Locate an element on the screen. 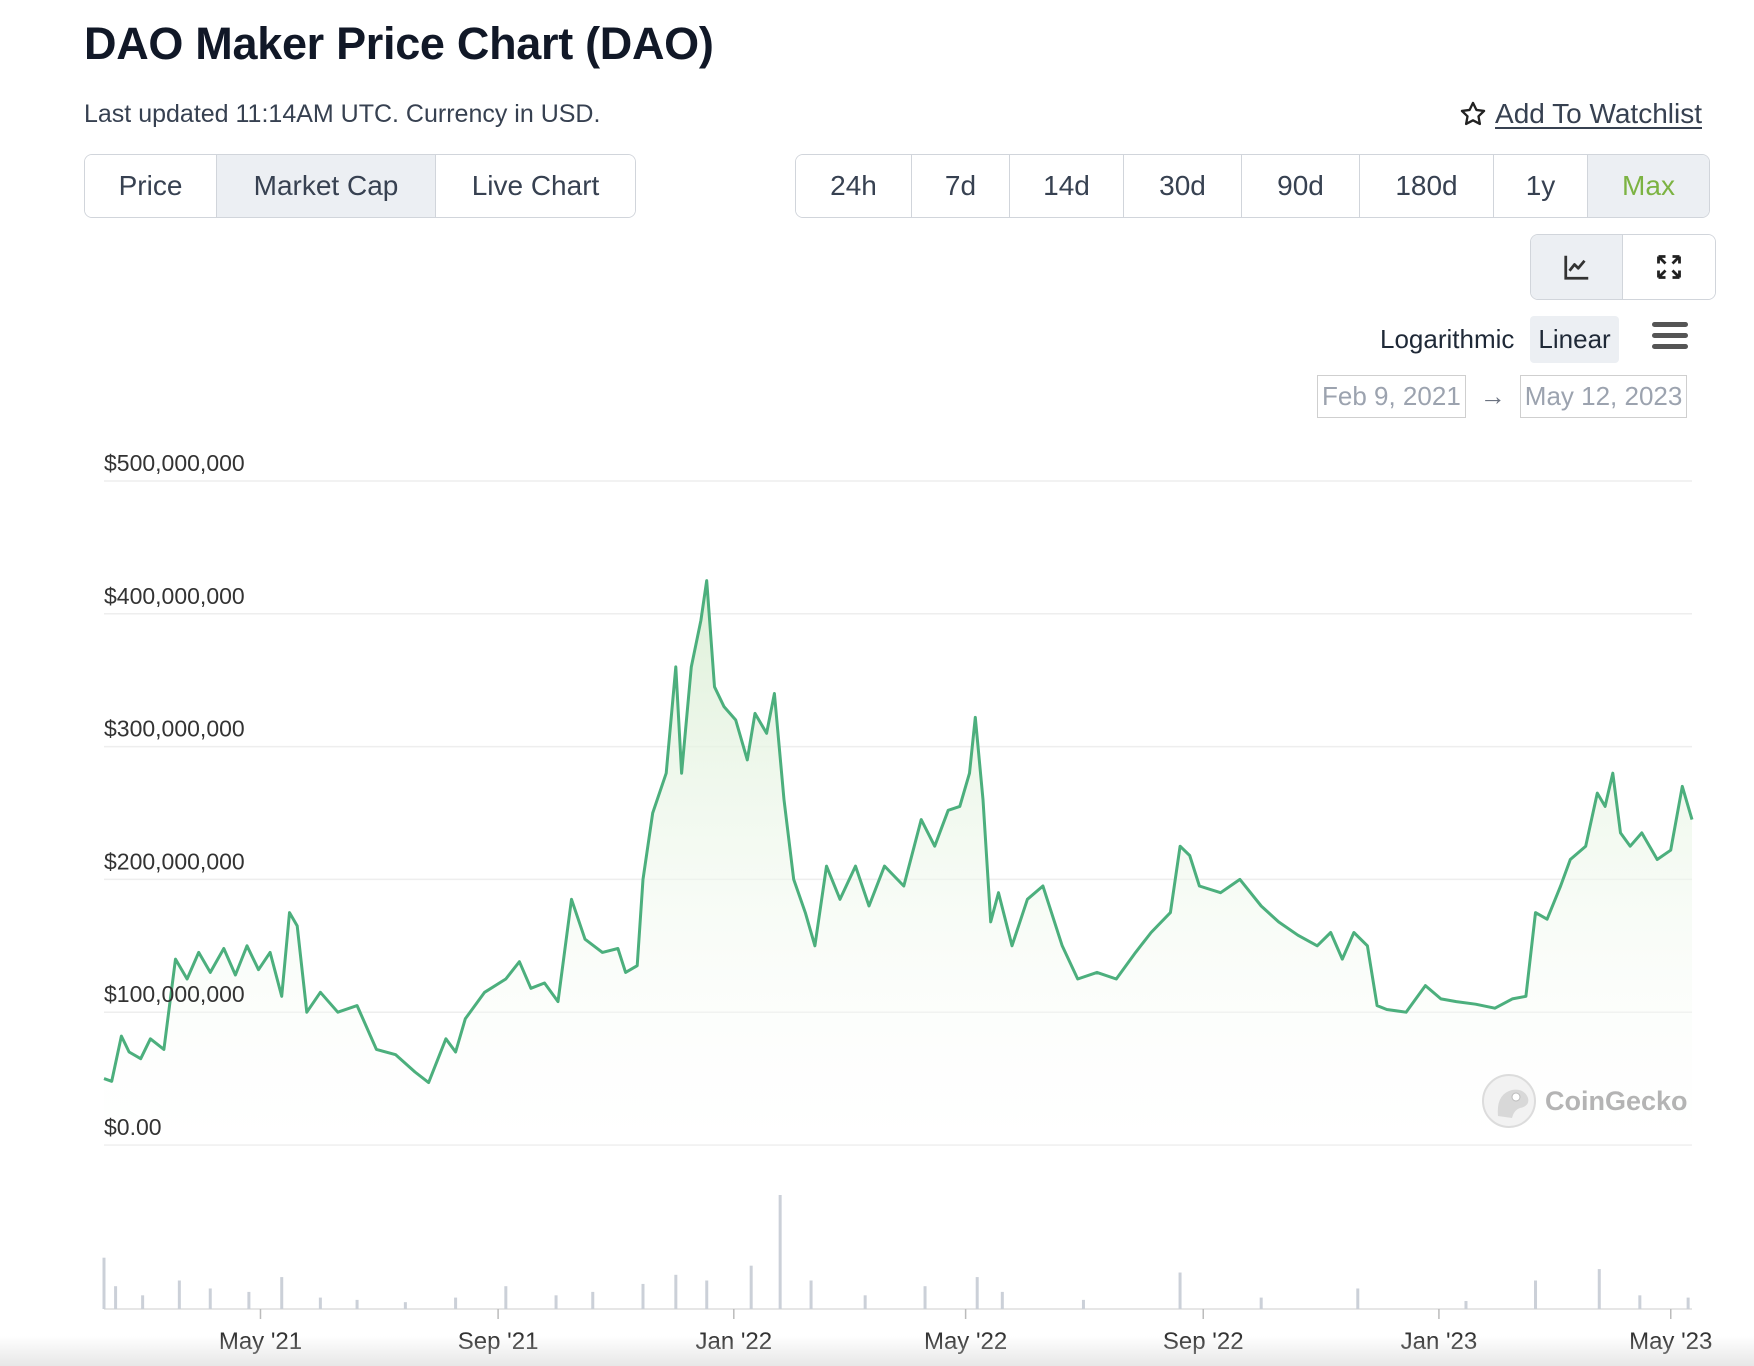 The height and width of the screenshot is (1366, 1754). hamburger-menu-icon is located at coordinates (1670, 337).